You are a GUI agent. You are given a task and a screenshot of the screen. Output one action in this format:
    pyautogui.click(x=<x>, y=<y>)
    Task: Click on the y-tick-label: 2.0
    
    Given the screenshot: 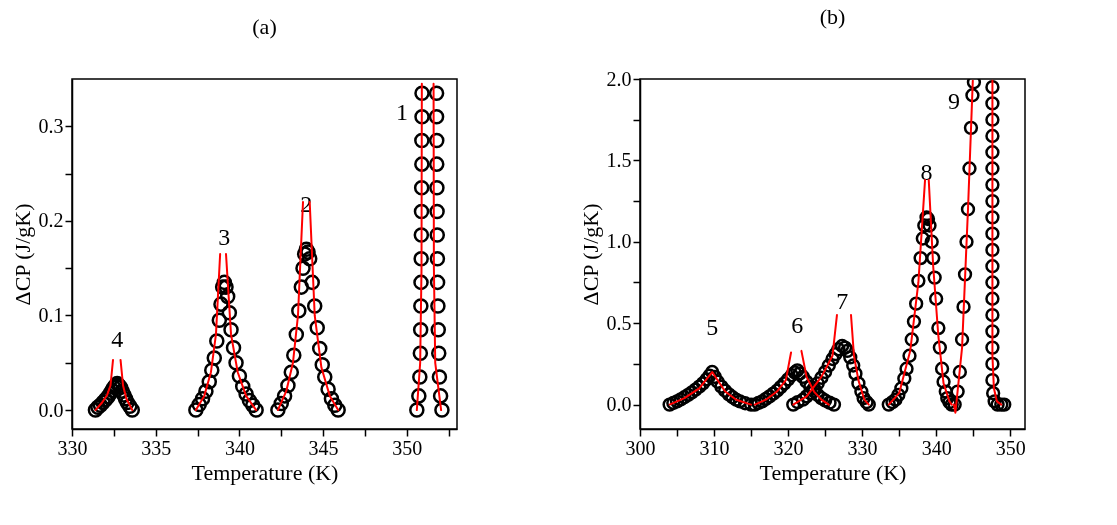 What is the action you would take?
    pyautogui.click(x=619, y=78)
    